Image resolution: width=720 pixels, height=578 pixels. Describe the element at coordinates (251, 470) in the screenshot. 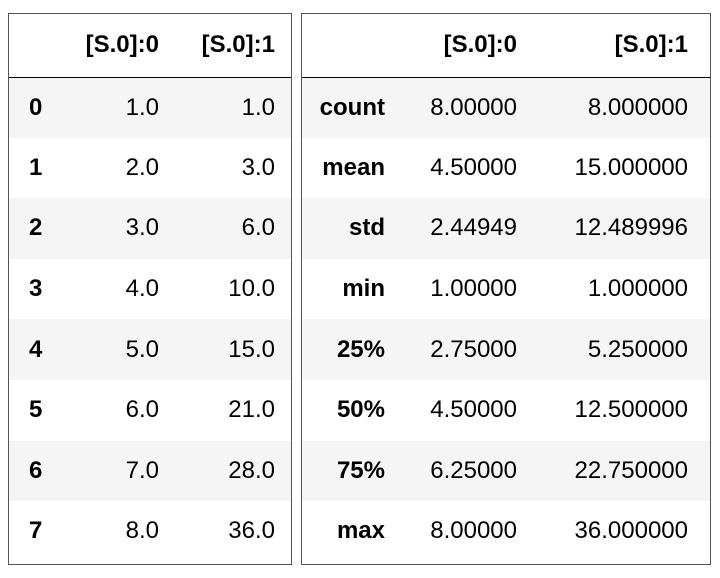

I see `table-cell: 28.0` at that location.